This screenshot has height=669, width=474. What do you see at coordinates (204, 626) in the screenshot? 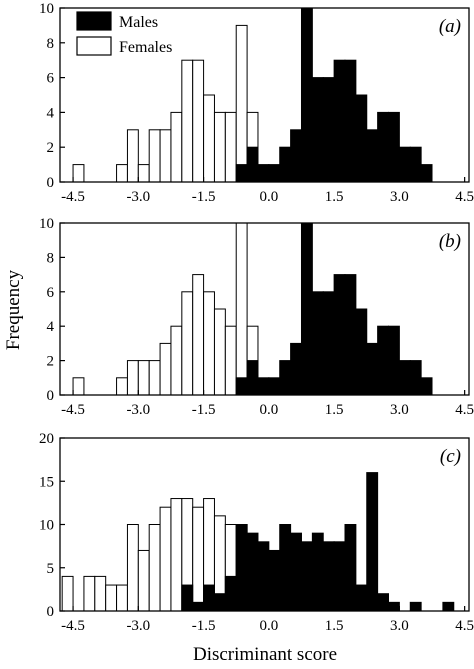
I see `x-tick-label: -1.5` at bounding box center [204, 626].